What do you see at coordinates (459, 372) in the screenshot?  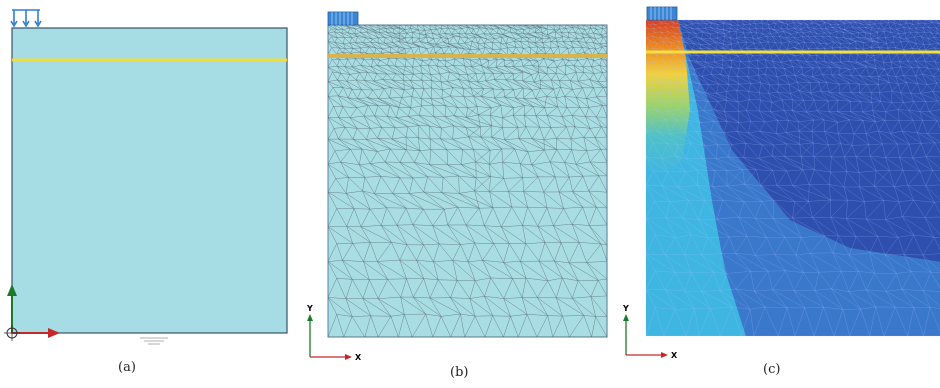 I see `caption-b: (b)` at bounding box center [459, 372].